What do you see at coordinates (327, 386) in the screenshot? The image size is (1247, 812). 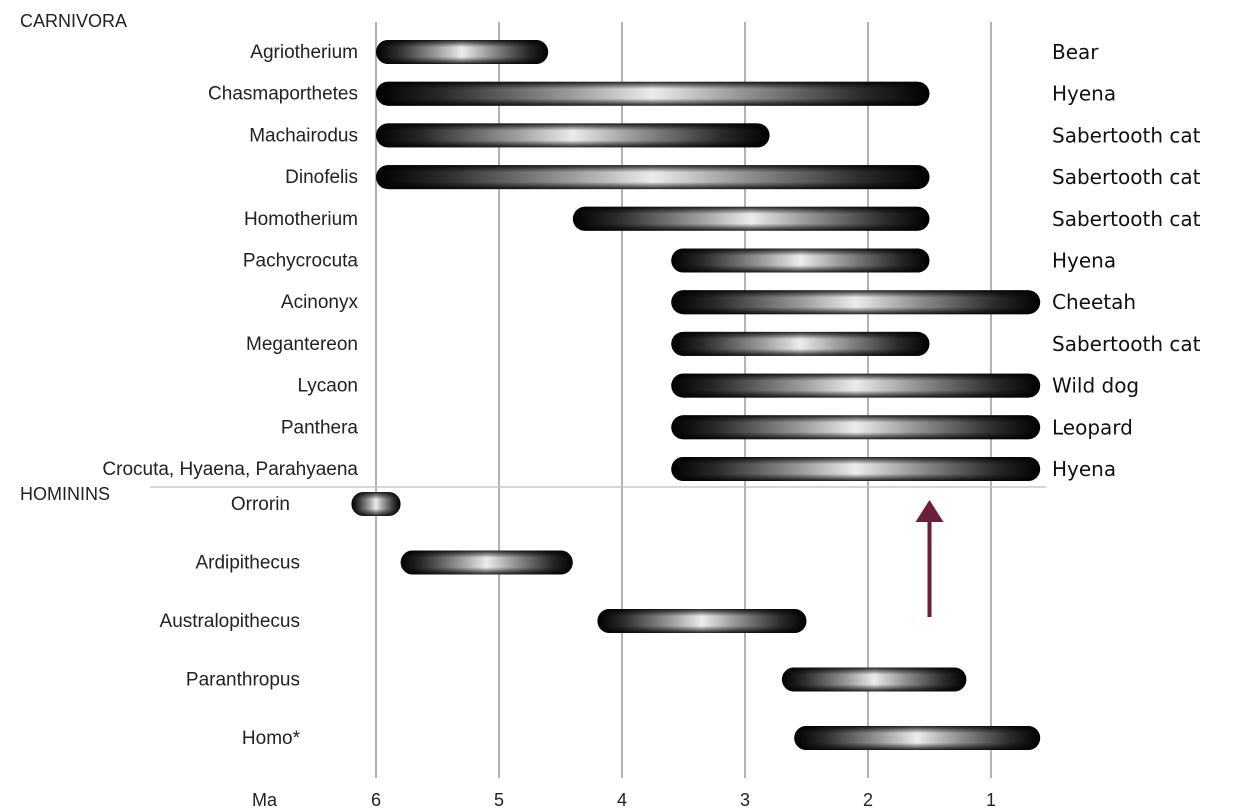 I see `taxon-label: Lycaon` at bounding box center [327, 386].